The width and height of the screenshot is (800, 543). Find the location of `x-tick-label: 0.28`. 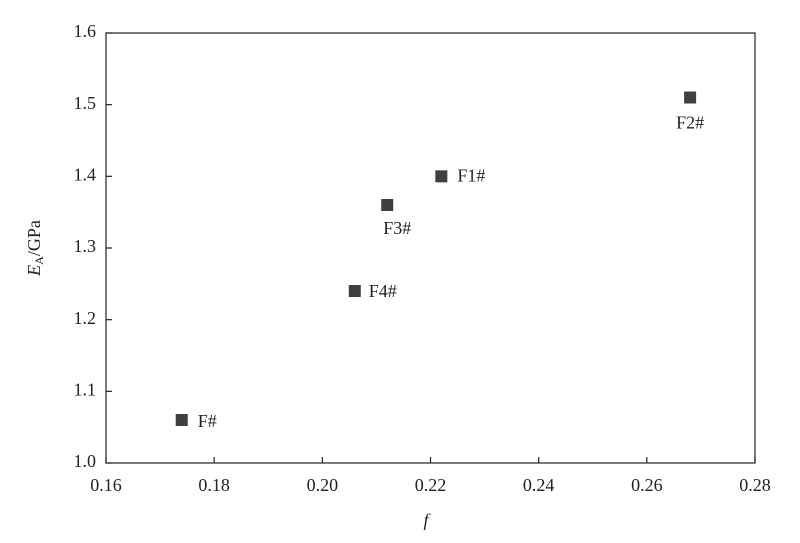

x-tick-label: 0.28 is located at coordinates (755, 485).